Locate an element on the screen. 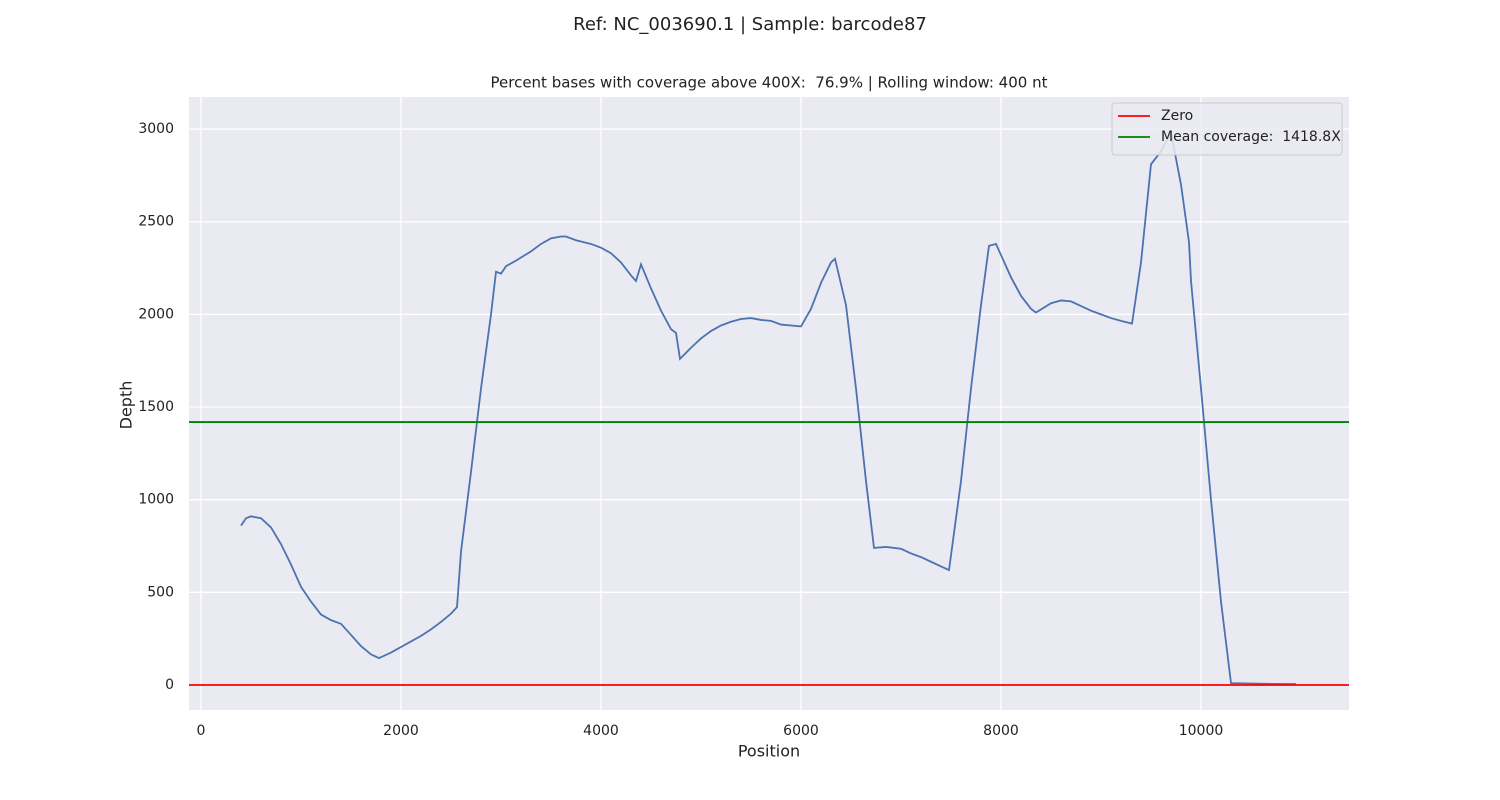  x-tick-label: 2000 is located at coordinates (401, 731).